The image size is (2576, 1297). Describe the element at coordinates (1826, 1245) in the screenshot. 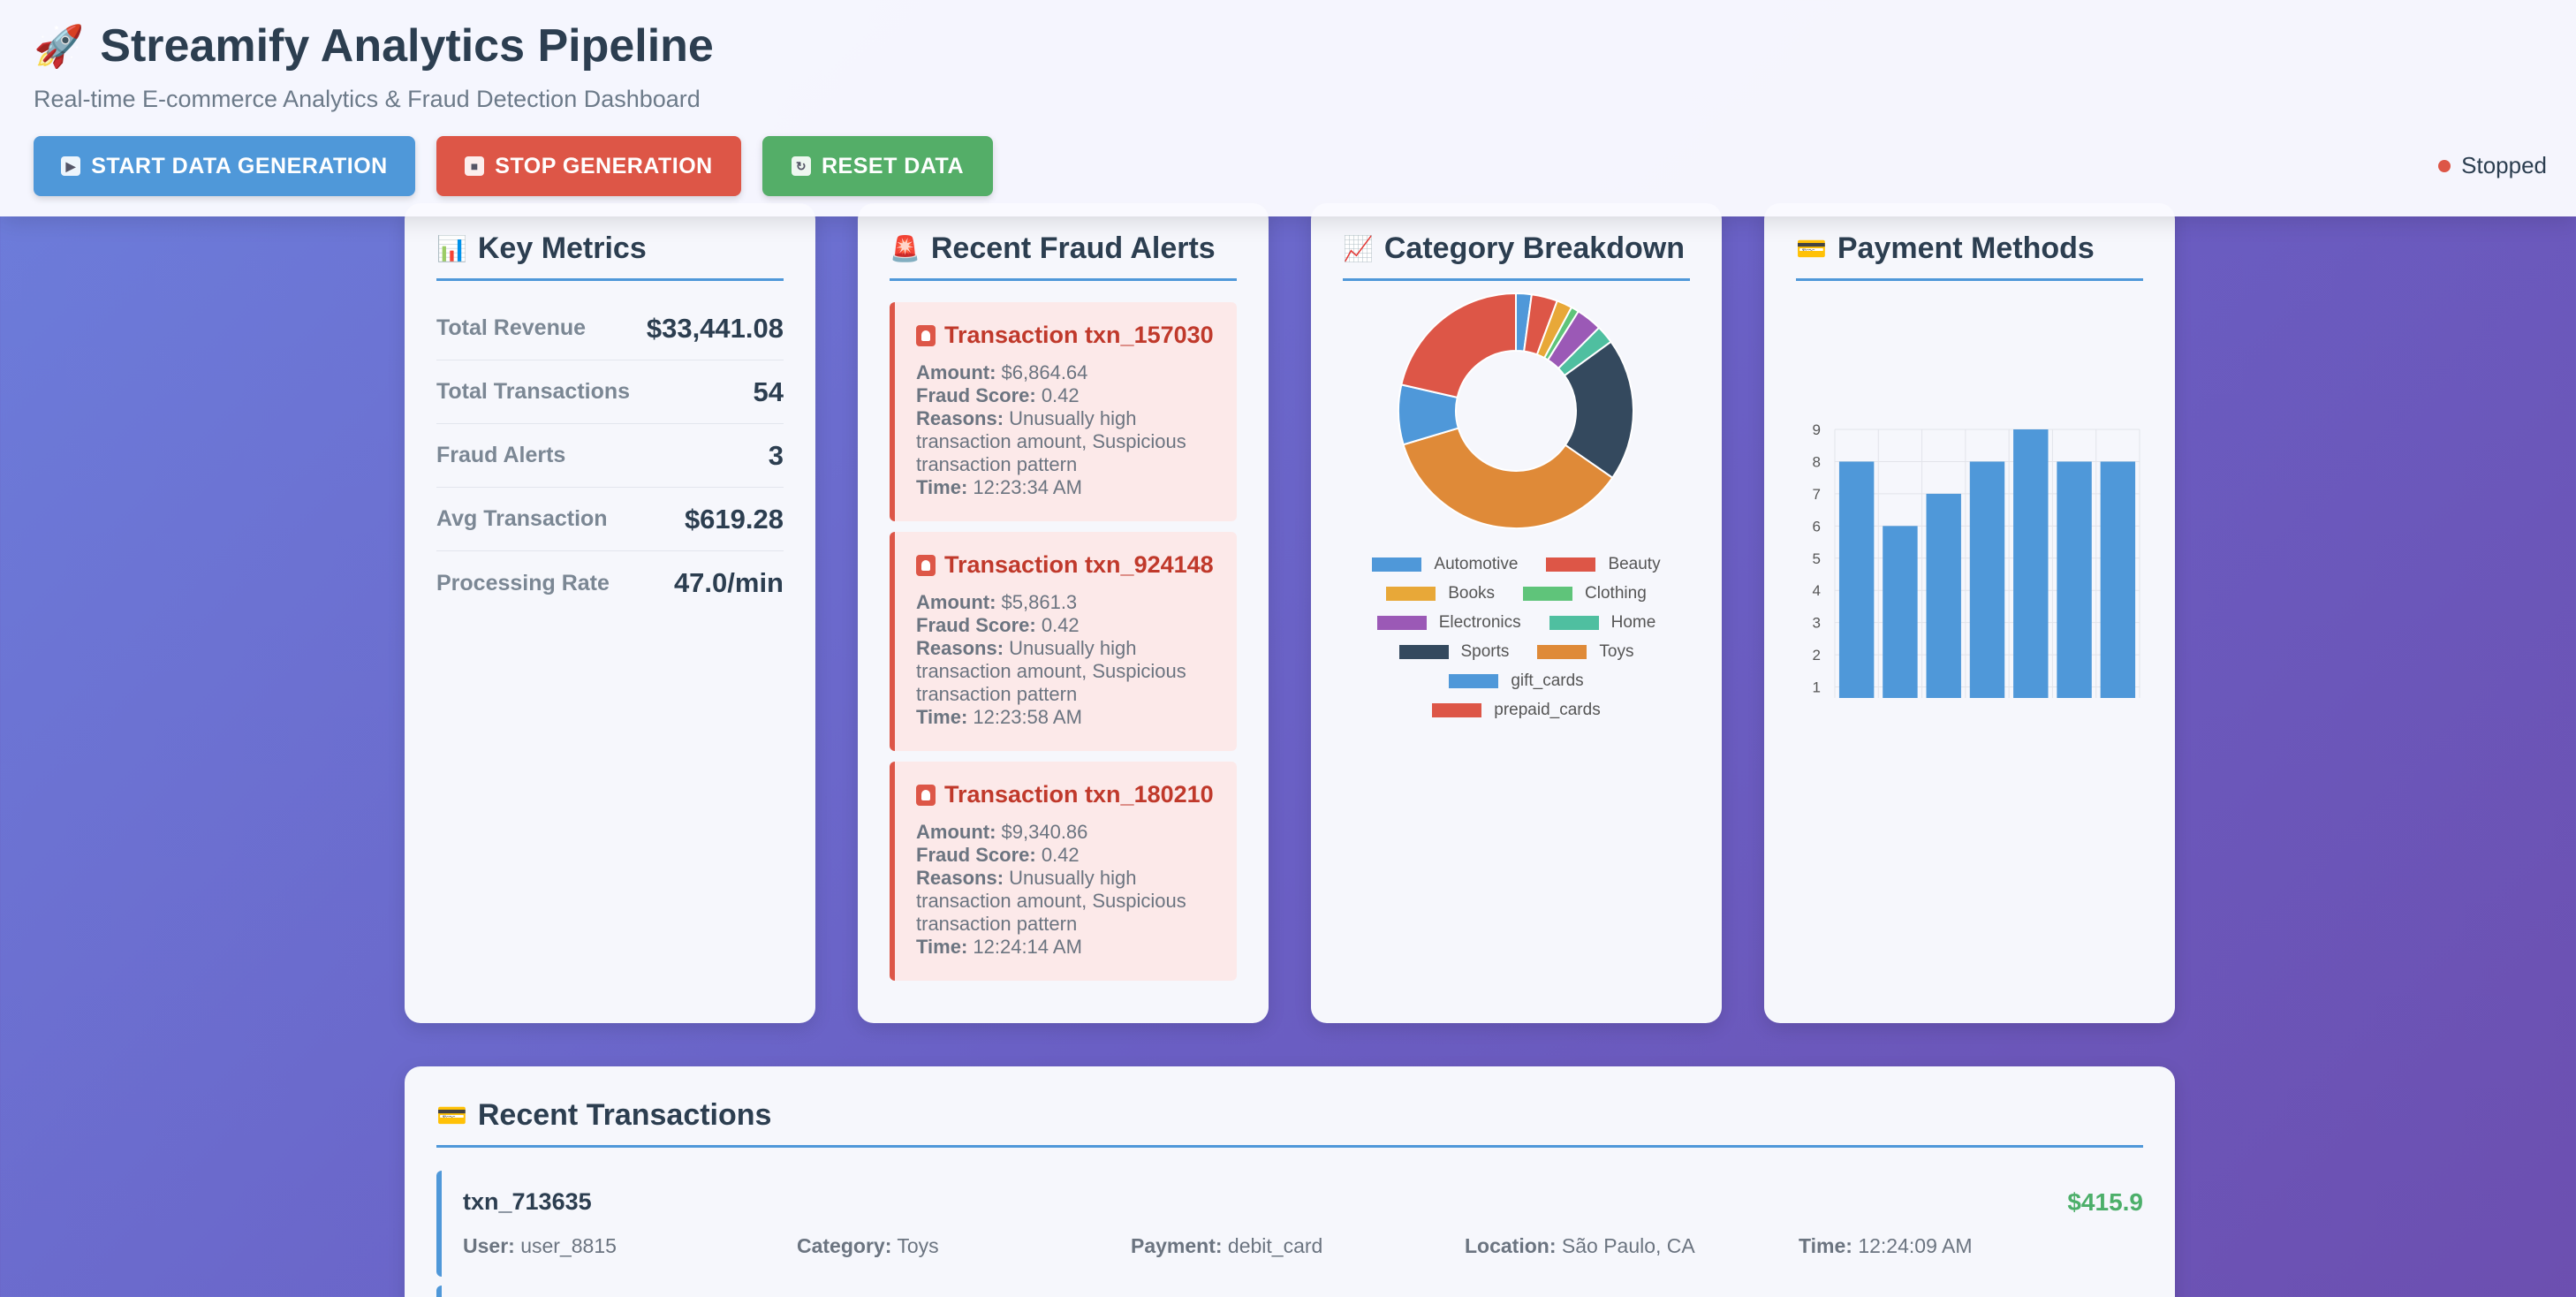

I see `transaction-time-label: Time:` at that location.